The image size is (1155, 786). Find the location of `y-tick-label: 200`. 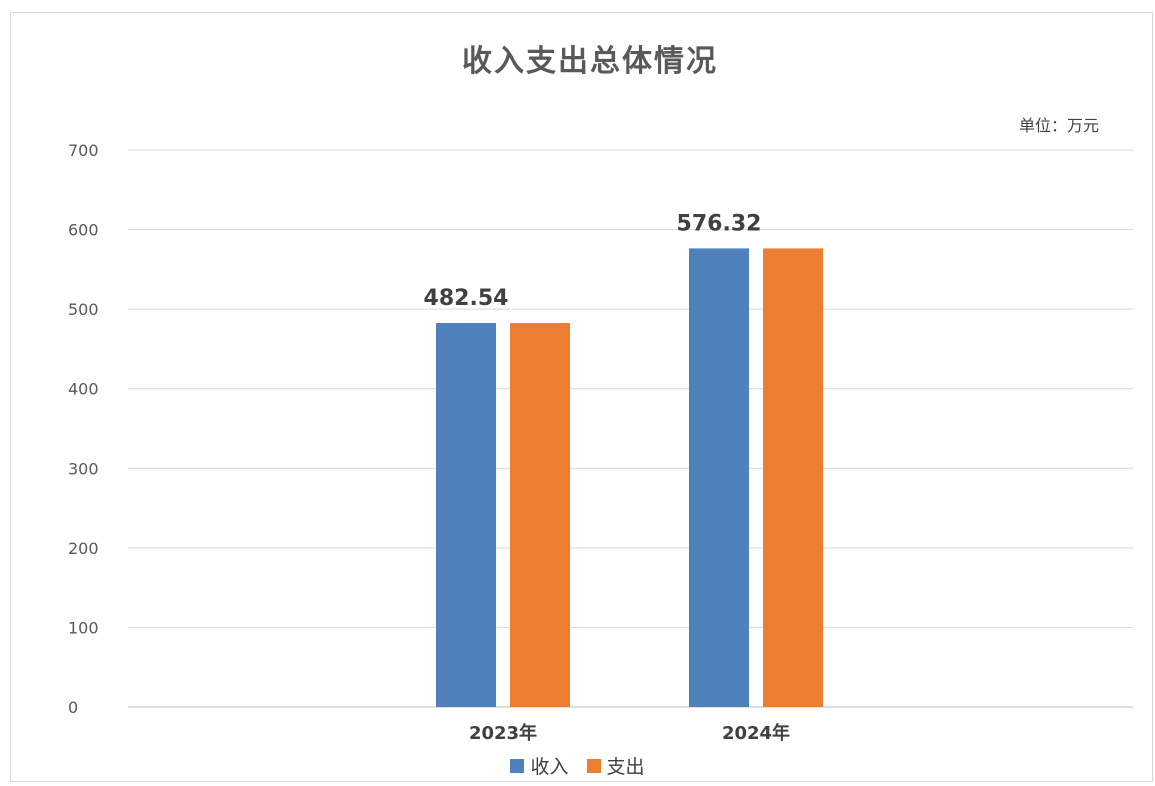

y-tick-label: 200 is located at coordinates (83, 548).